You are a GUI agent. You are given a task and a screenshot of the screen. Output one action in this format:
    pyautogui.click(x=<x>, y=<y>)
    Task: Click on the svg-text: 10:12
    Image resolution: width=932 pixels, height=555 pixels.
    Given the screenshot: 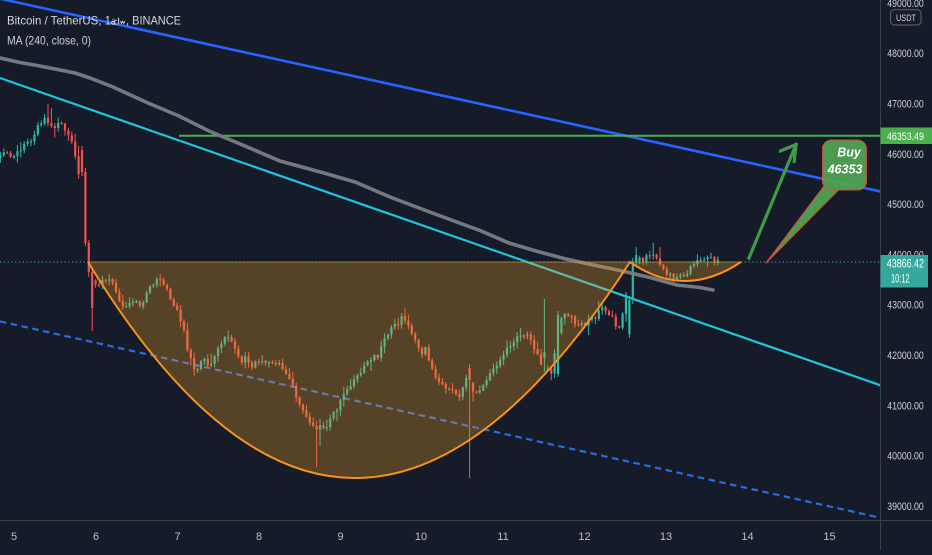 What is the action you would take?
    pyautogui.click(x=900, y=279)
    